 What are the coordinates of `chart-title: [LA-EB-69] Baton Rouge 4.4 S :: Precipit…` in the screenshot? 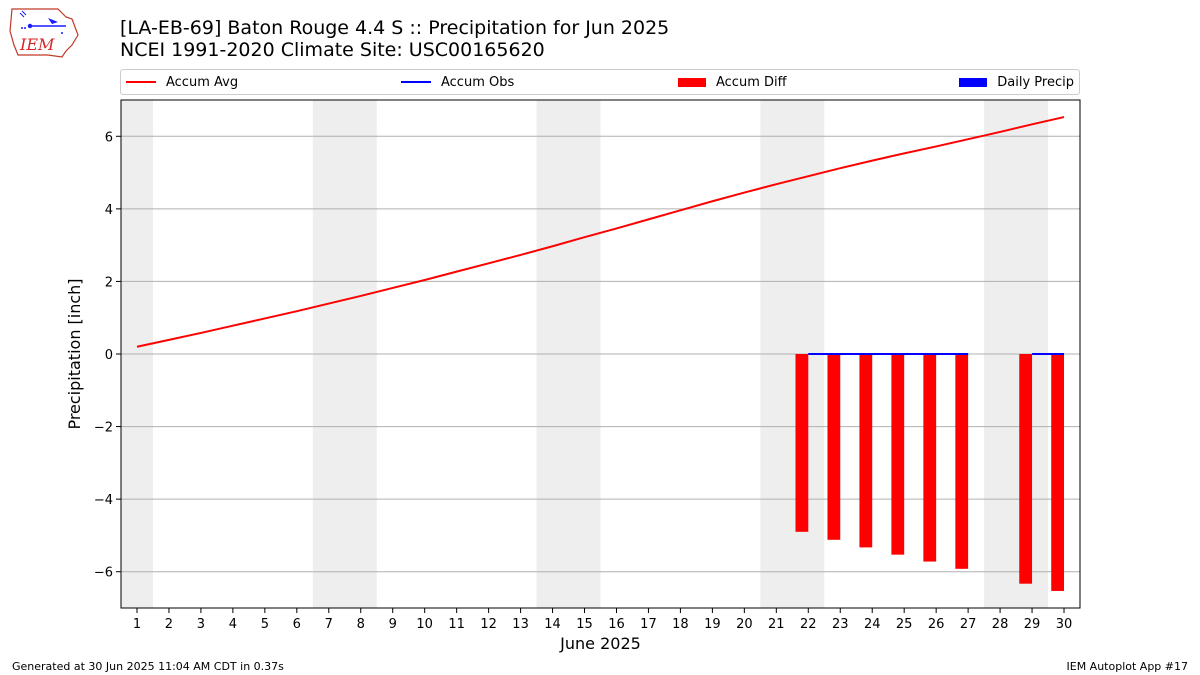 It's located at (395, 28).